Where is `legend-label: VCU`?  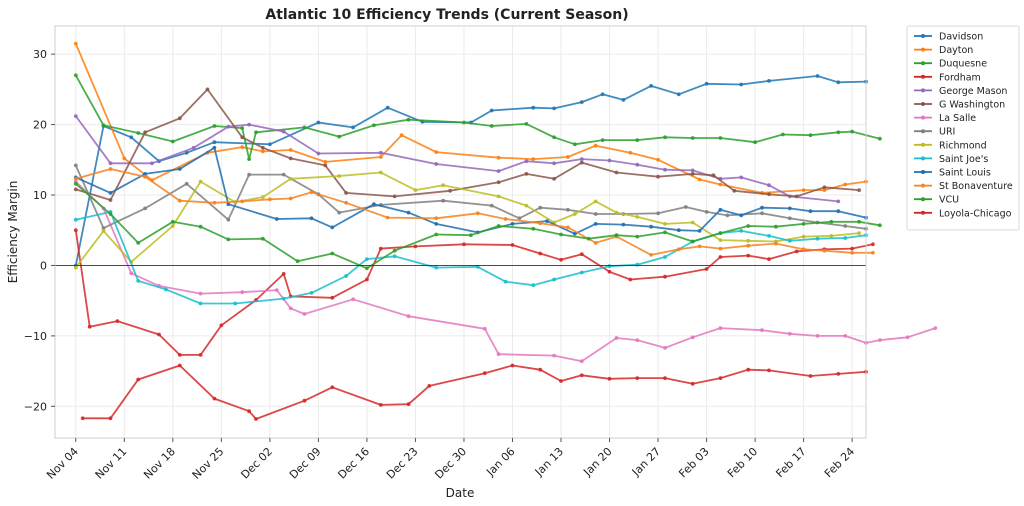 legend-label: VCU is located at coordinates (949, 200).